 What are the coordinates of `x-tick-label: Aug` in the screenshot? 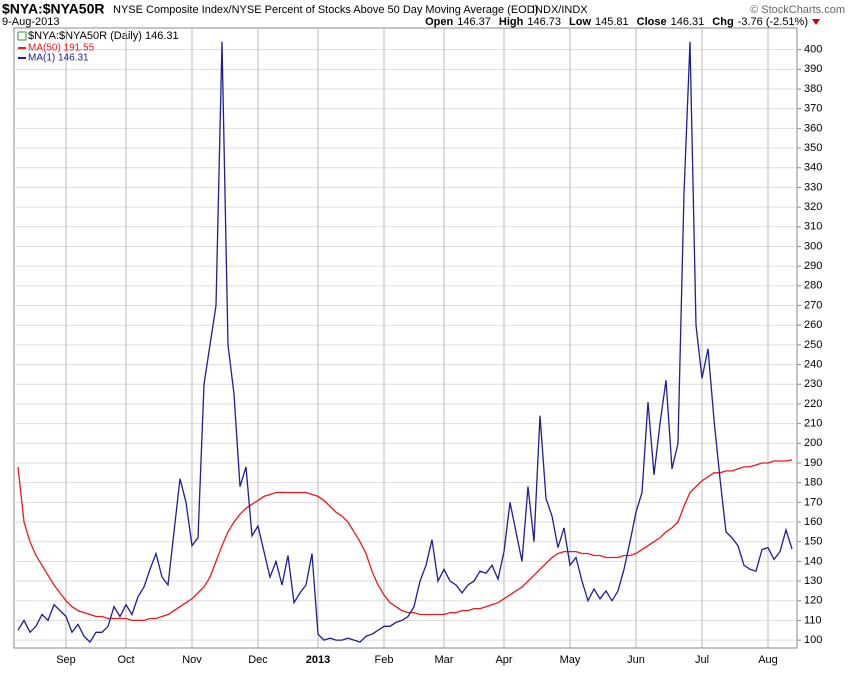 It's located at (768, 660).